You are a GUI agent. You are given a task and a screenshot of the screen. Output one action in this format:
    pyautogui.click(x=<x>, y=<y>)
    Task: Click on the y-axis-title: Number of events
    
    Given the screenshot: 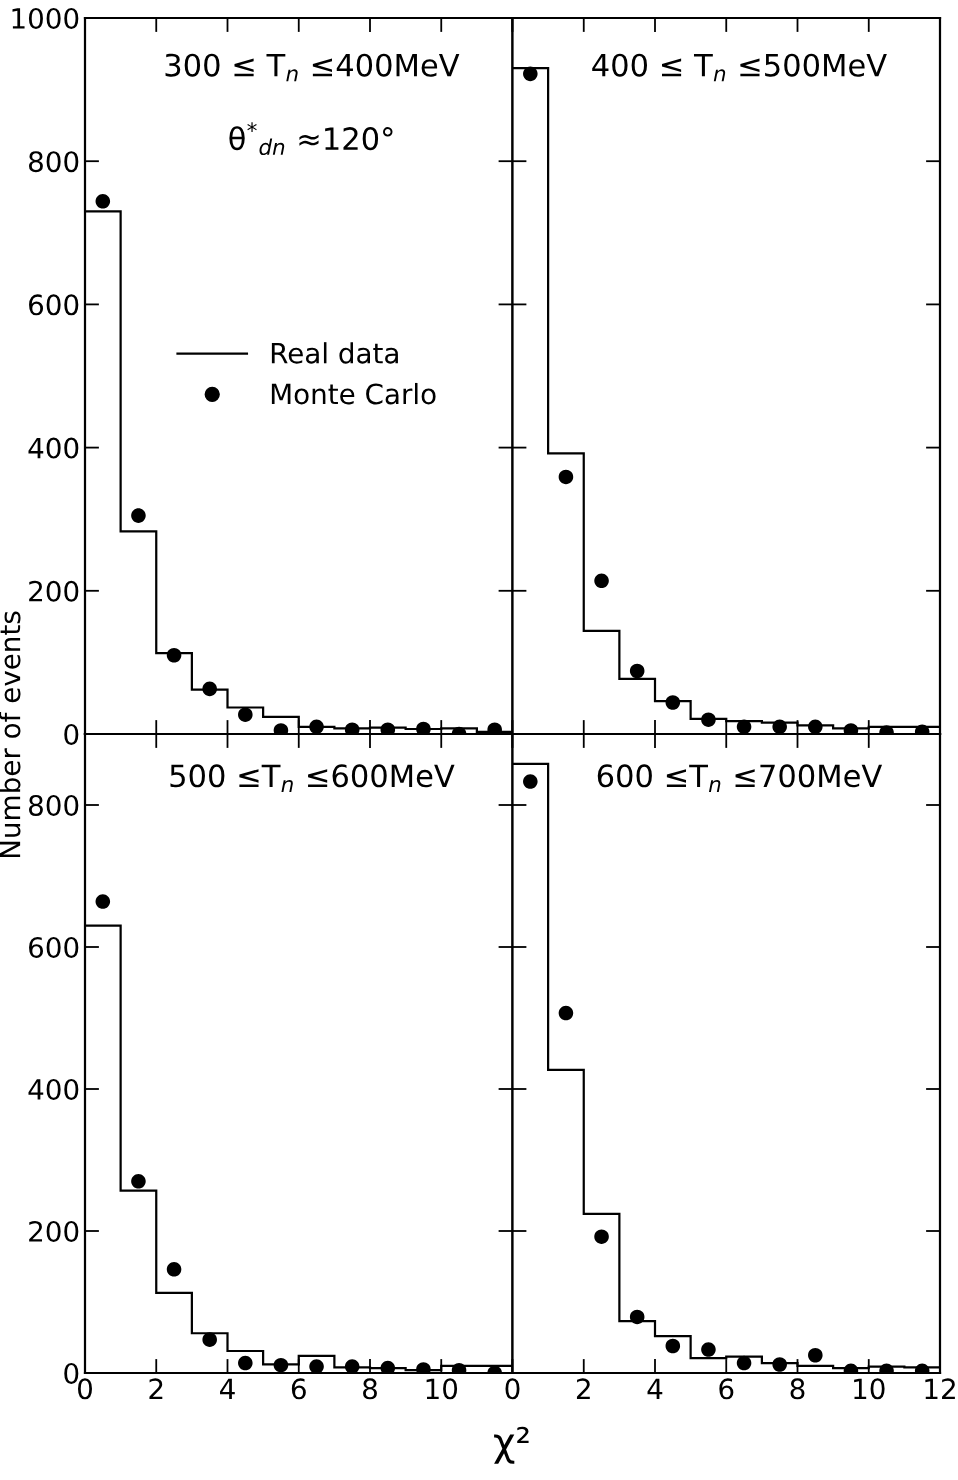 What is the action you would take?
    pyautogui.click(x=10, y=734)
    